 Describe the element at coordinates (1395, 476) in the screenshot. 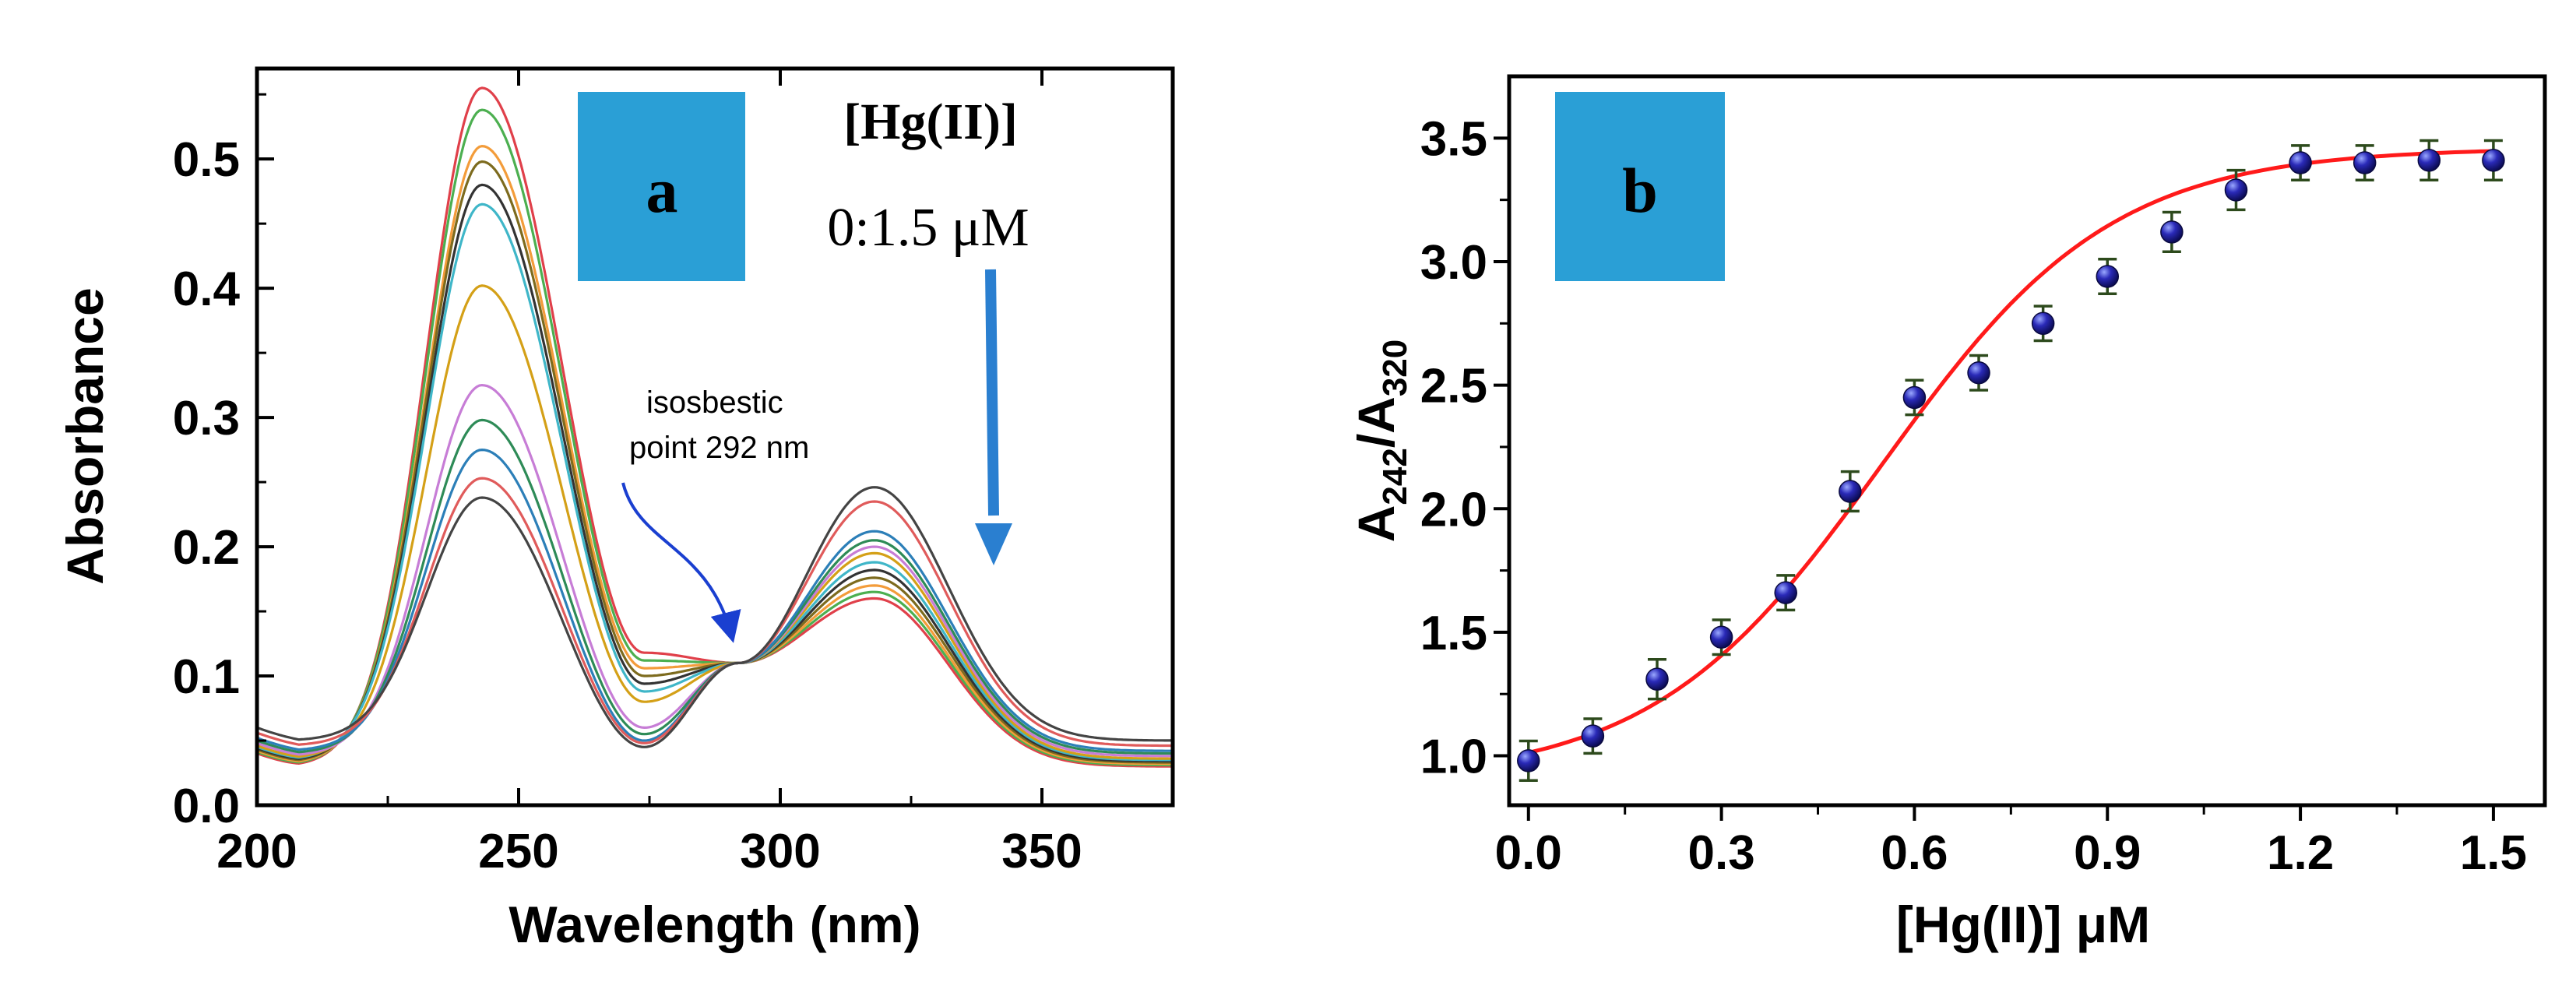

I see `ylabel-sub1: 242` at that location.